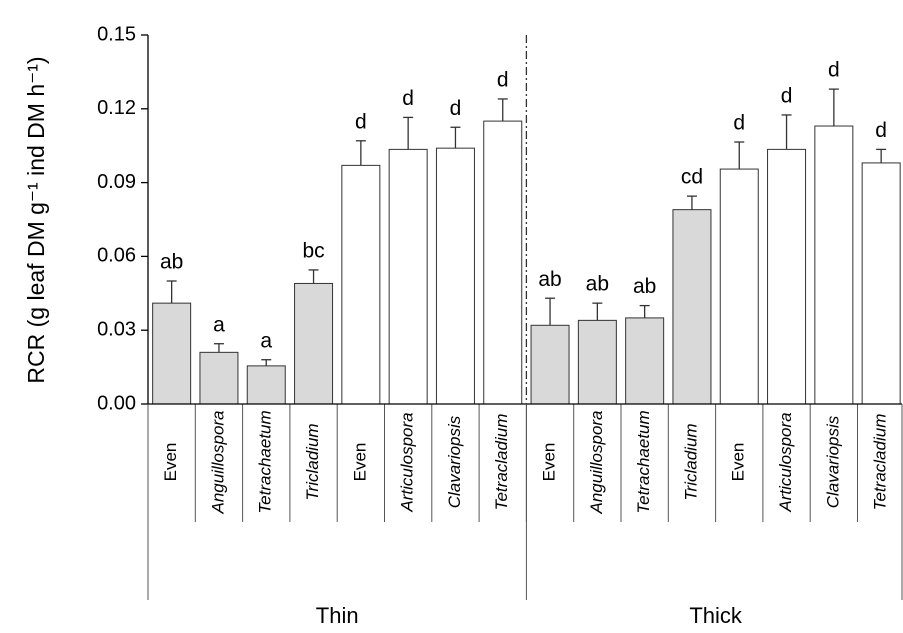 The width and height of the screenshot is (903, 633). What do you see at coordinates (337, 615) in the screenshot?
I see `group-label: Thin` at bounding box center [337, 615].